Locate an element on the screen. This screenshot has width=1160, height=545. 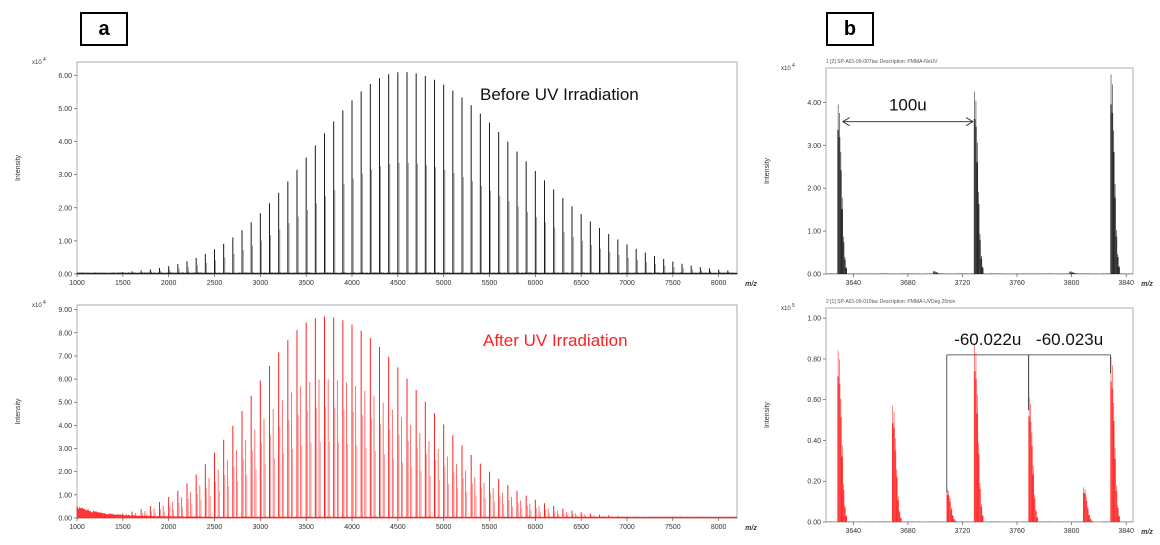
spacing-arrowhead-right is located at coordinates (969, 122).